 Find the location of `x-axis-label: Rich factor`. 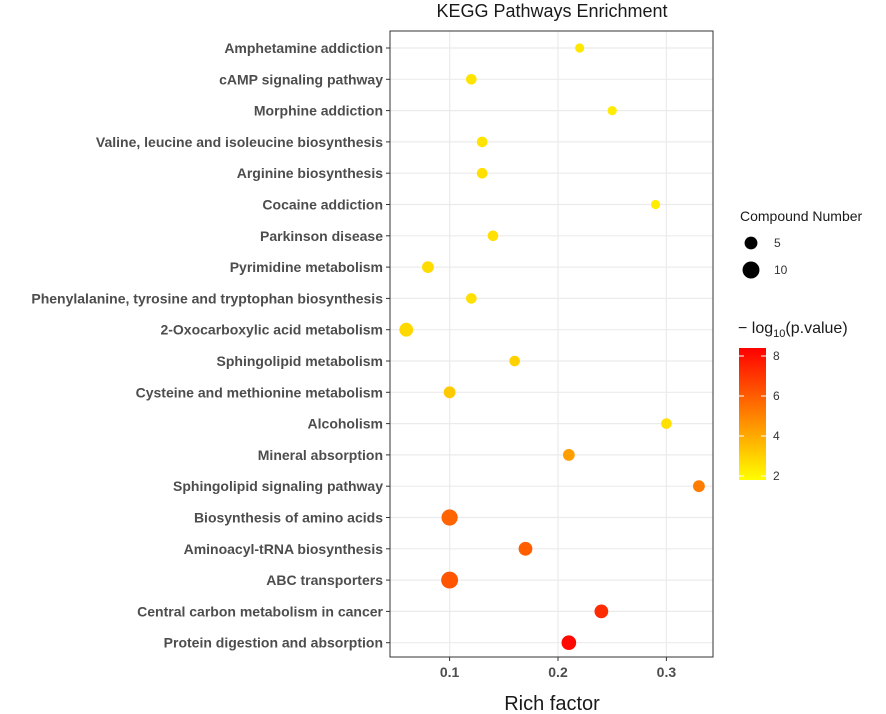

x-axis-label: Rich factor is located at coordinates (552, 703).